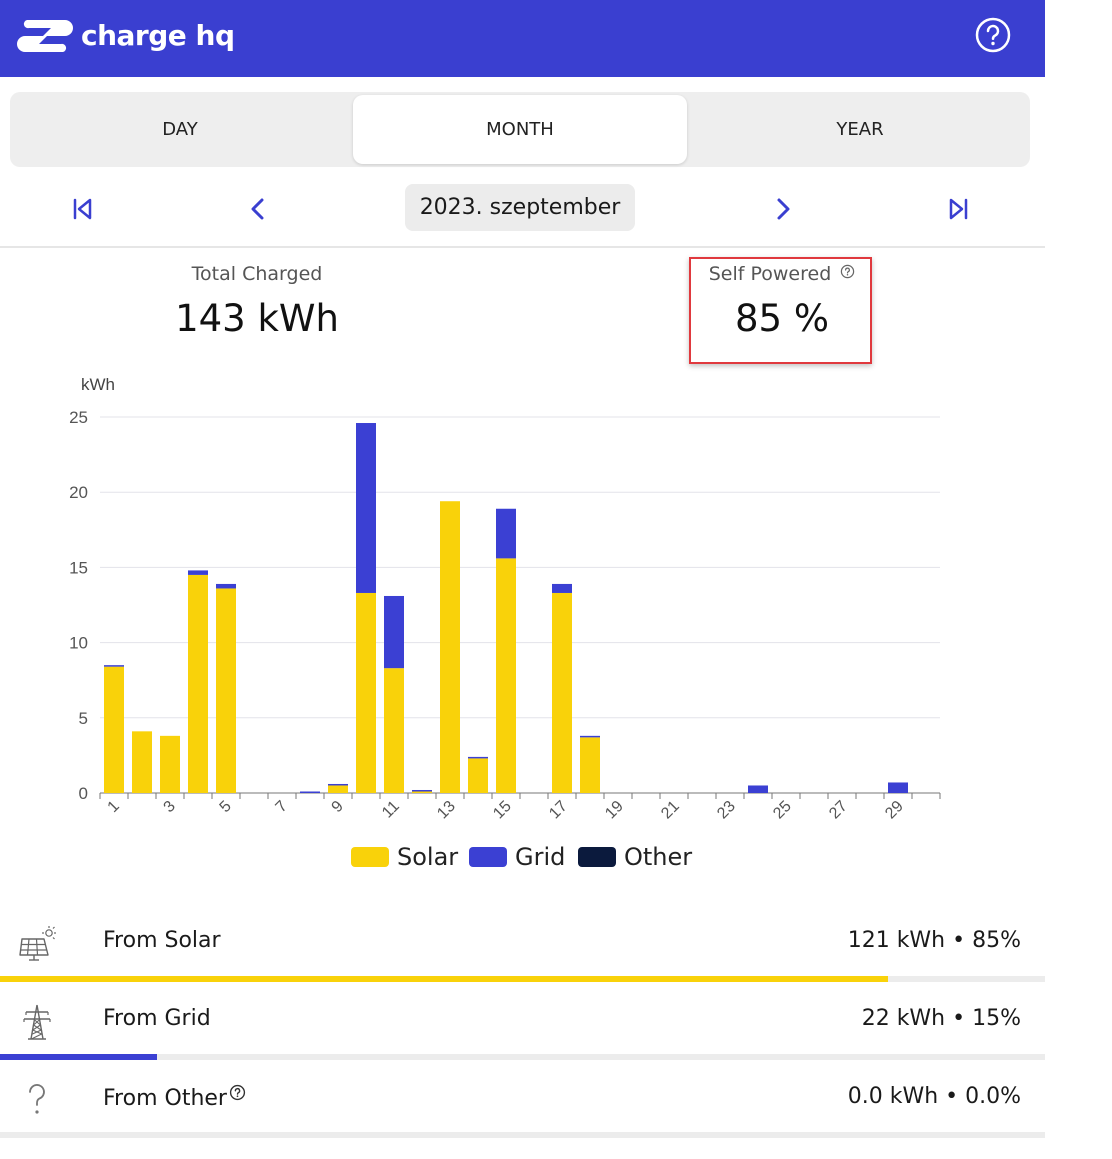 The image size is (1112, 1159). Describe the element at coordinates (257, 318) in the screenshot. I see `total-charged-value: 143 kWh` at that location.